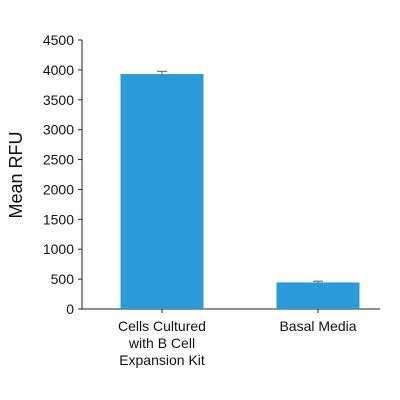  What do you see at coordinates (58, 249) in the screenshot?
I see `y-tick-label: 1000` at bounding box center [58, 249].